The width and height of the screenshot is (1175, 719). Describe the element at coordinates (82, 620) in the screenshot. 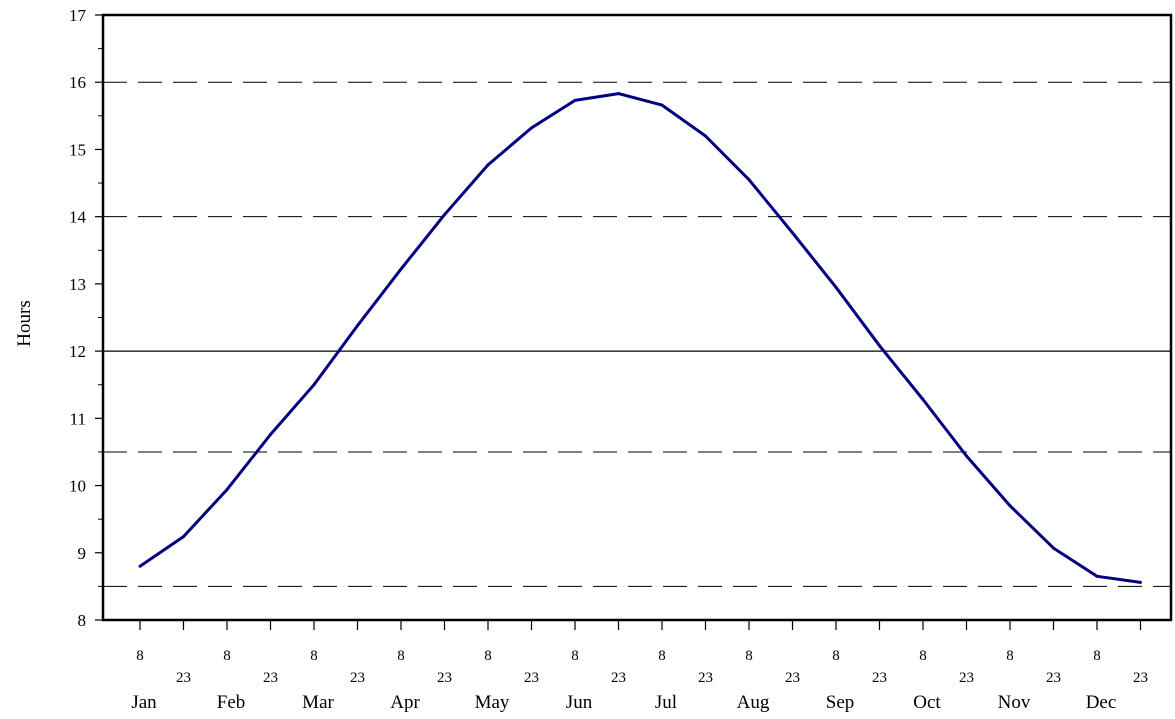

I see `y-tick-label: 8` at that location.